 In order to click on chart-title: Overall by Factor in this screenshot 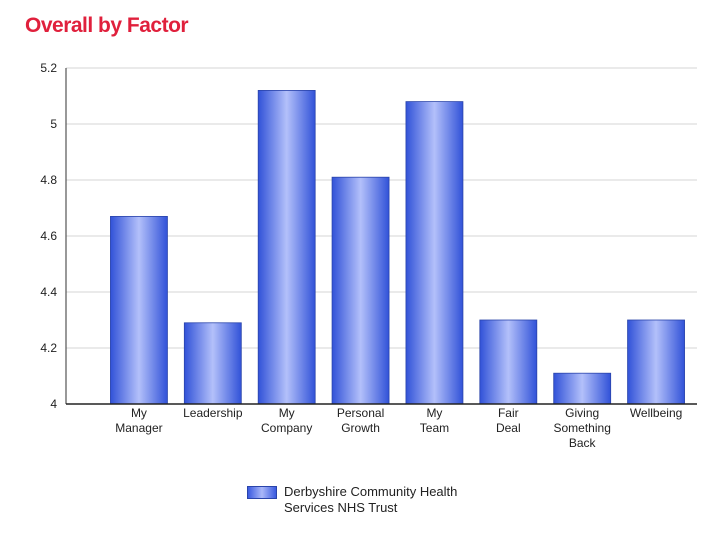, I will do `click(107, 25)`.